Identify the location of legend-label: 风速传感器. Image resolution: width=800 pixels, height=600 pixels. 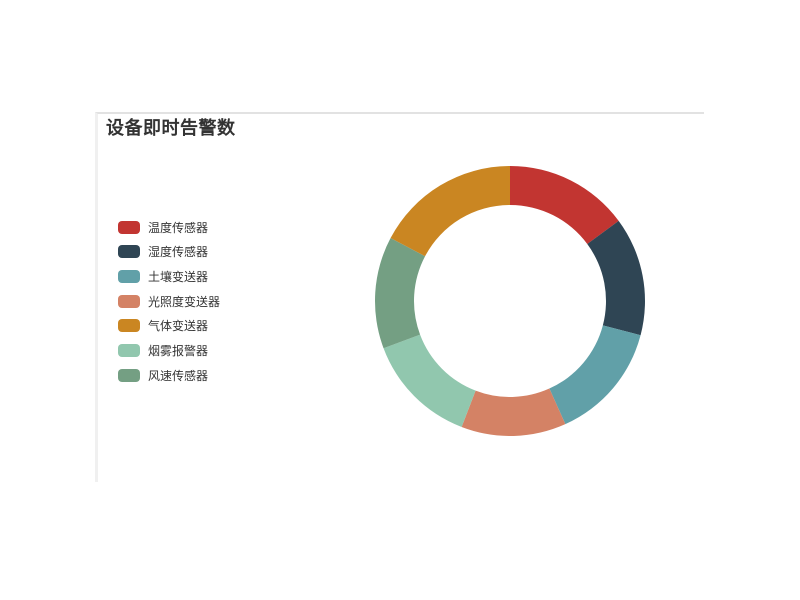
(178, 375).